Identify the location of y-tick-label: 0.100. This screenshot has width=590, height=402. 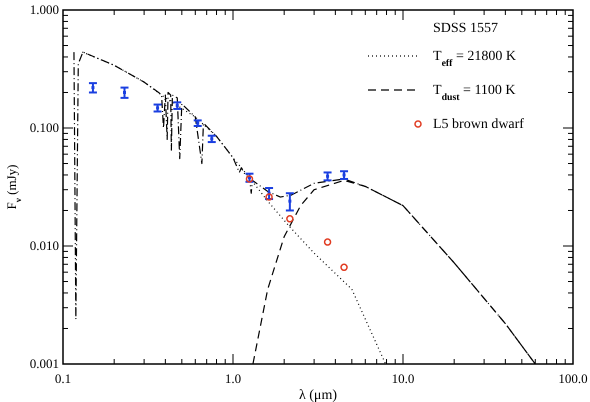
(44, 127).